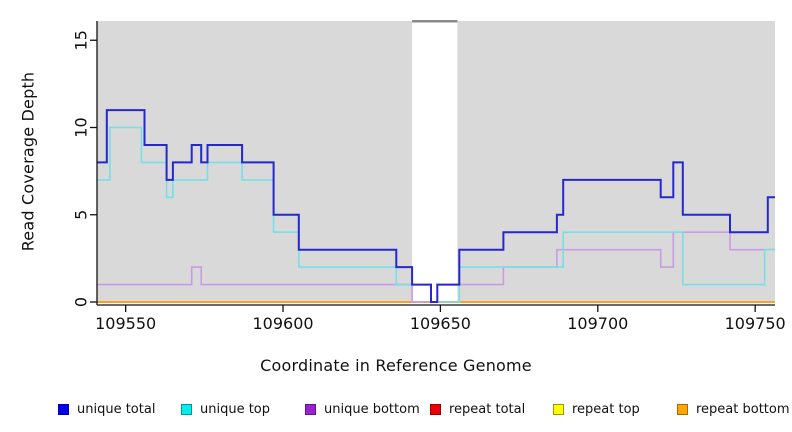 The image size is (792, 432). What do you see at coordinates (682, 409) in the screenshot?
I see `repeat-bottom-swatch-icon` at bounding box center [682, 409].